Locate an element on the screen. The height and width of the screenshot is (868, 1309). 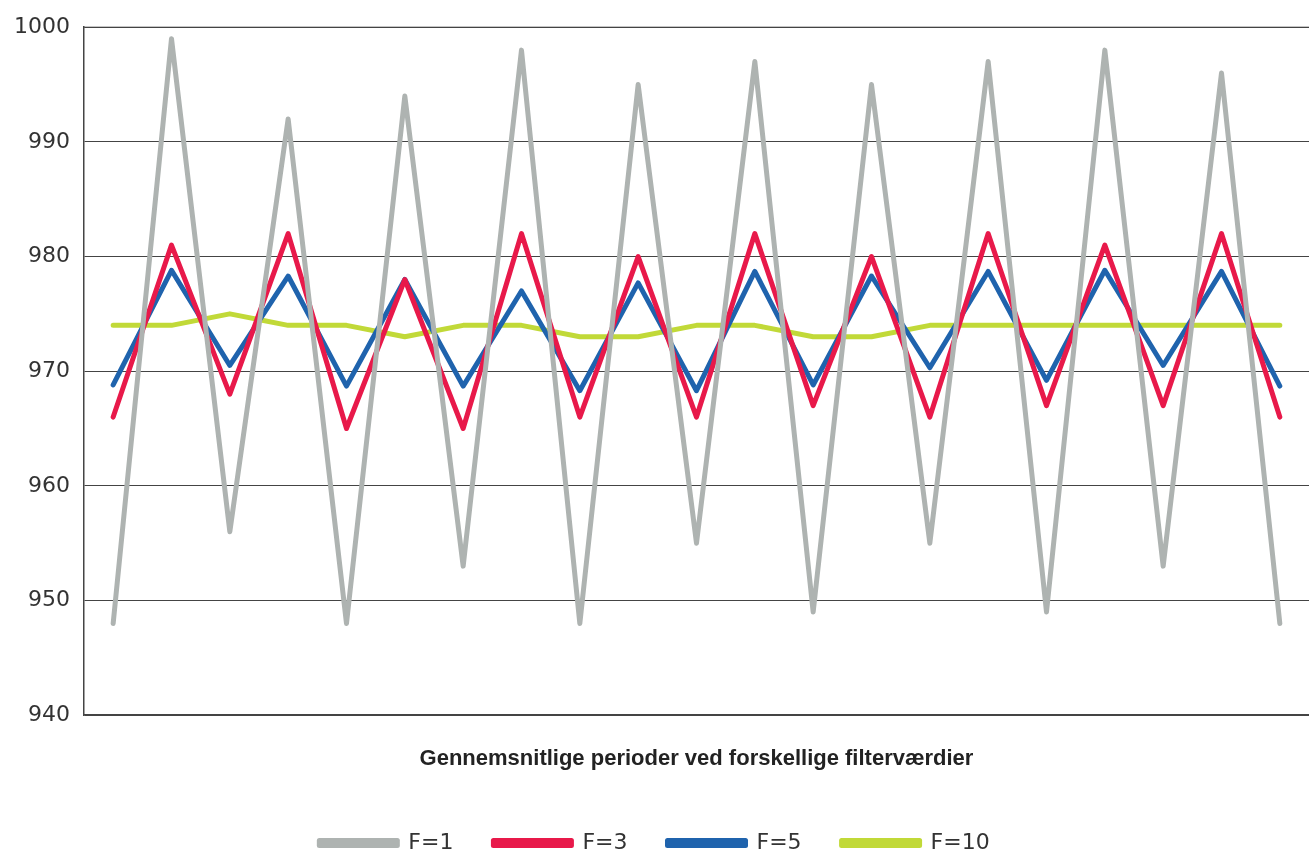
y-tick-label: 990 is located at coordinates (48, 140).